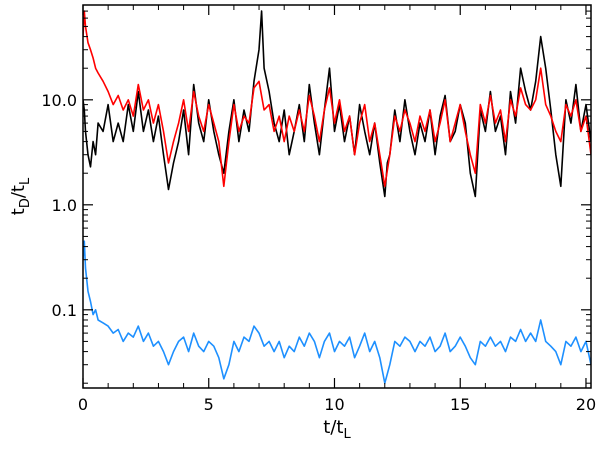 This screenshot has width=600, height=454. What do you see at coordinates (209, 404) in the screenshot?
I see `x-tick-label: 5` at bounding box center [209, 404].